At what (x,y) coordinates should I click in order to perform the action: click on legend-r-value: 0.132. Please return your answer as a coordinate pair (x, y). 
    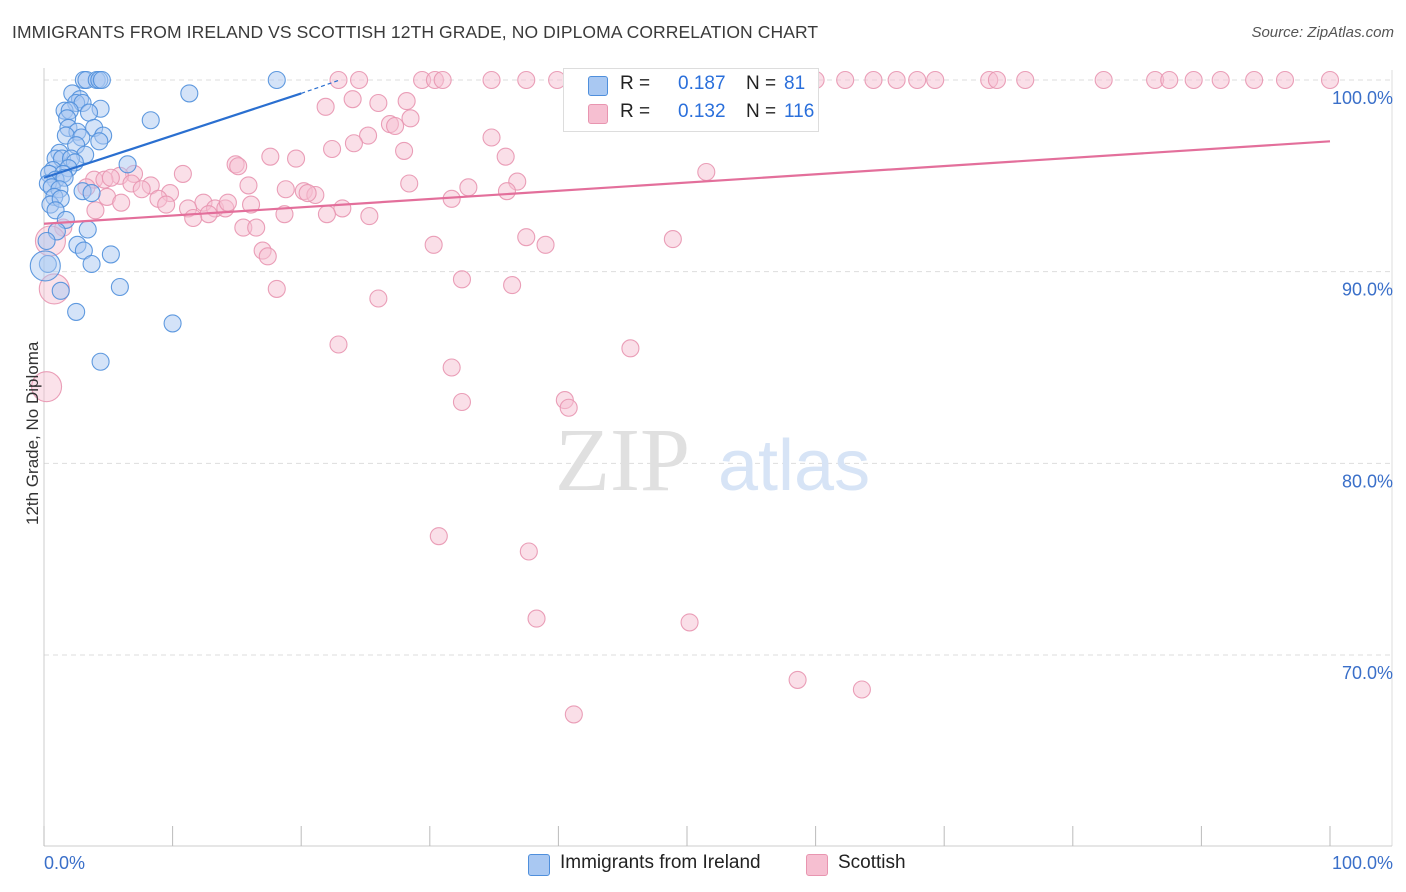
    Looking at the image, I should click on (702, 111).